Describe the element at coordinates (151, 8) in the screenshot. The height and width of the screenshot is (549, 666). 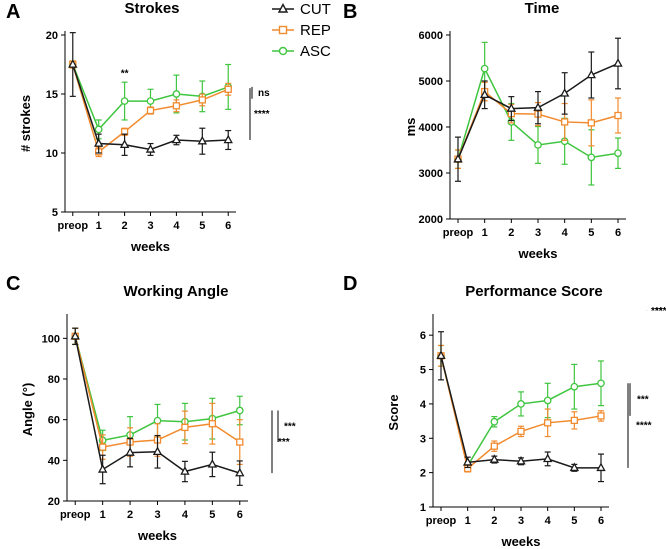
I see `chart-title: Strokes` at that location.